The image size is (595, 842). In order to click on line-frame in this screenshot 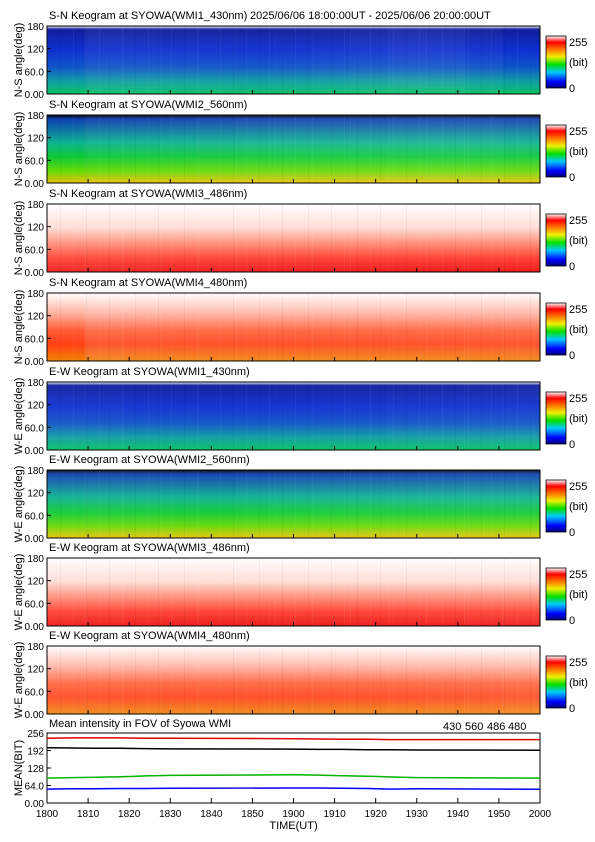, I will do `click(293, 768)`.